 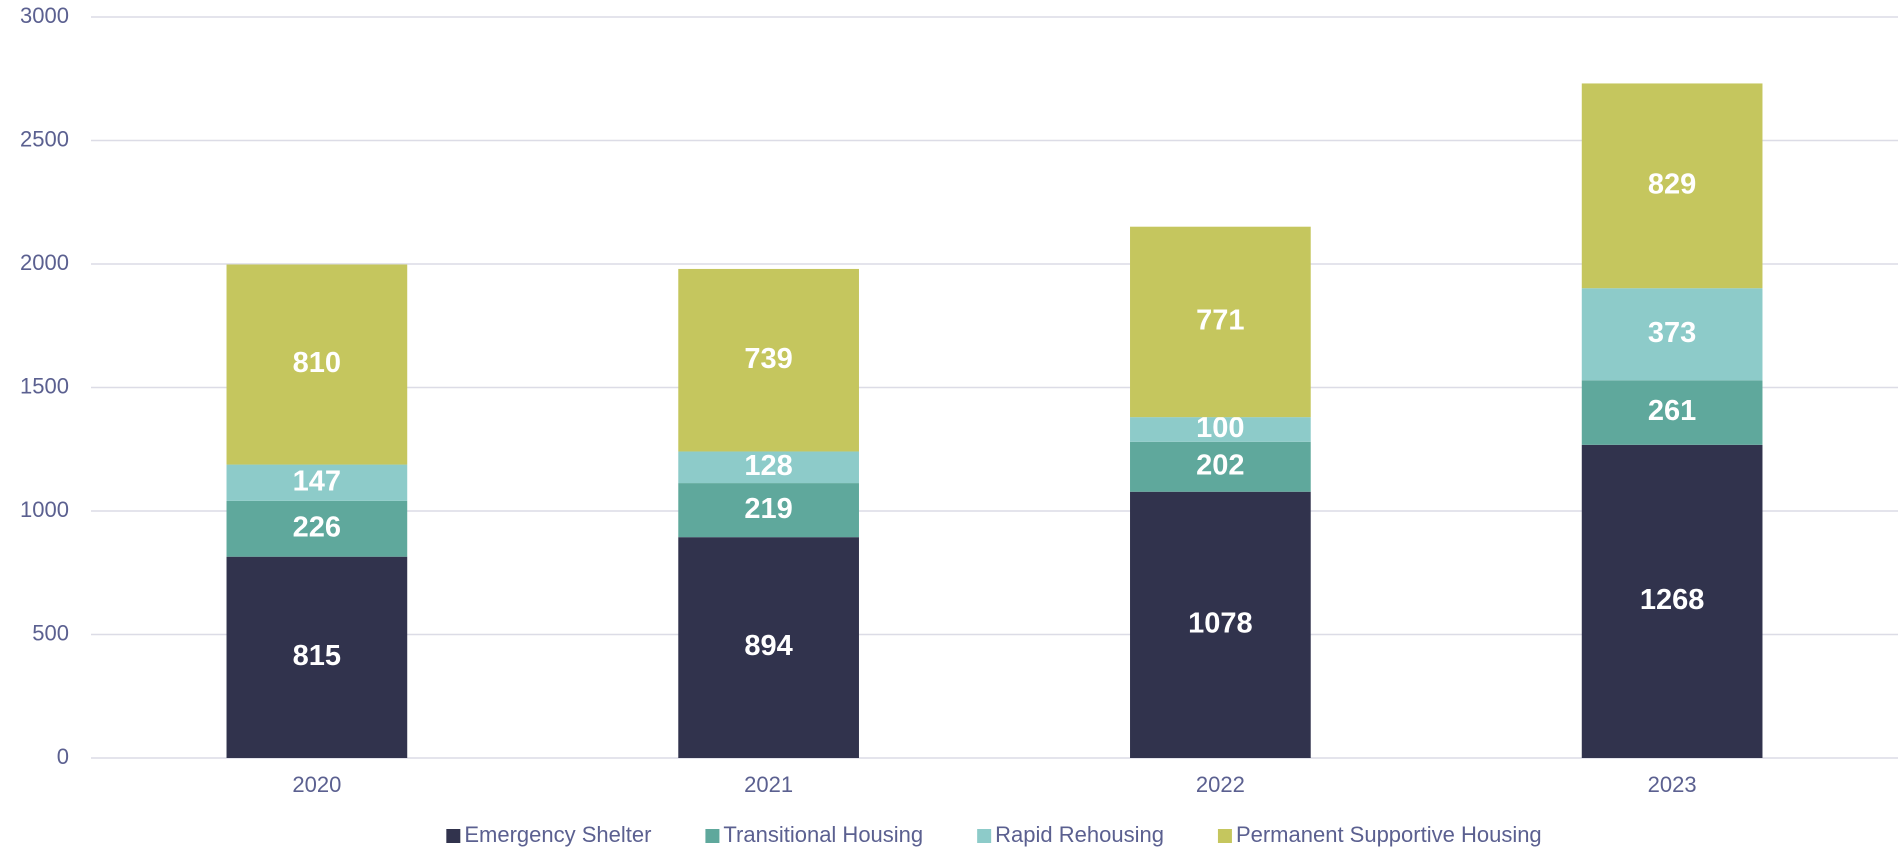 What do you see at coordinates (44, 138) in the screenshot?
I see `y-tick-label: 2500` at bounding box center [44, 138].